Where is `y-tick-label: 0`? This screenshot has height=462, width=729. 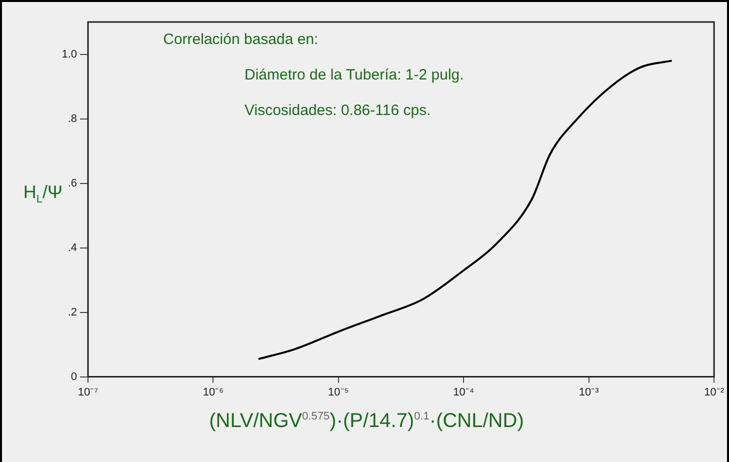 y-tick-label: 0 is located at coordinates (73, 376).